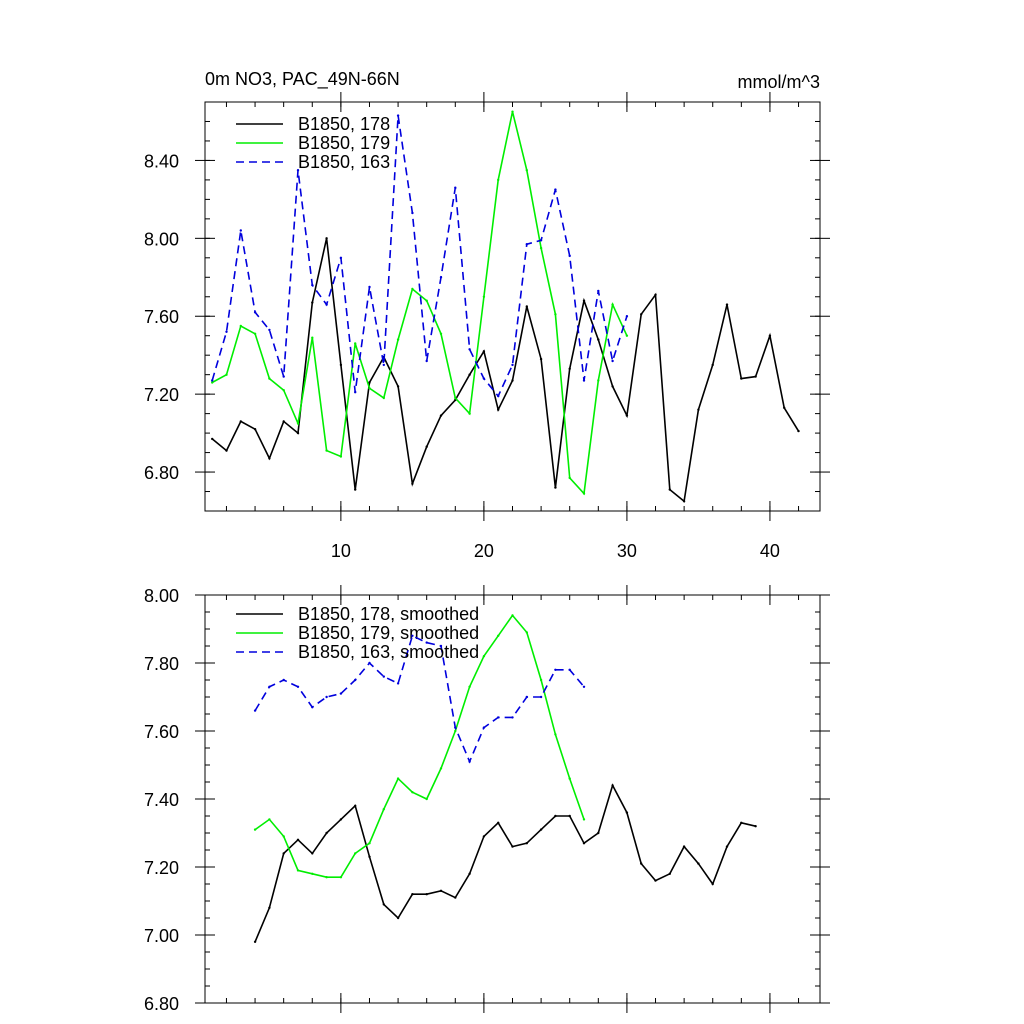 The height and width of the screenshot is (1024, 1024). Describe the element at coordinates (161, 161) in the screenshot. I see `y-tick-label: 8.40` at that location.